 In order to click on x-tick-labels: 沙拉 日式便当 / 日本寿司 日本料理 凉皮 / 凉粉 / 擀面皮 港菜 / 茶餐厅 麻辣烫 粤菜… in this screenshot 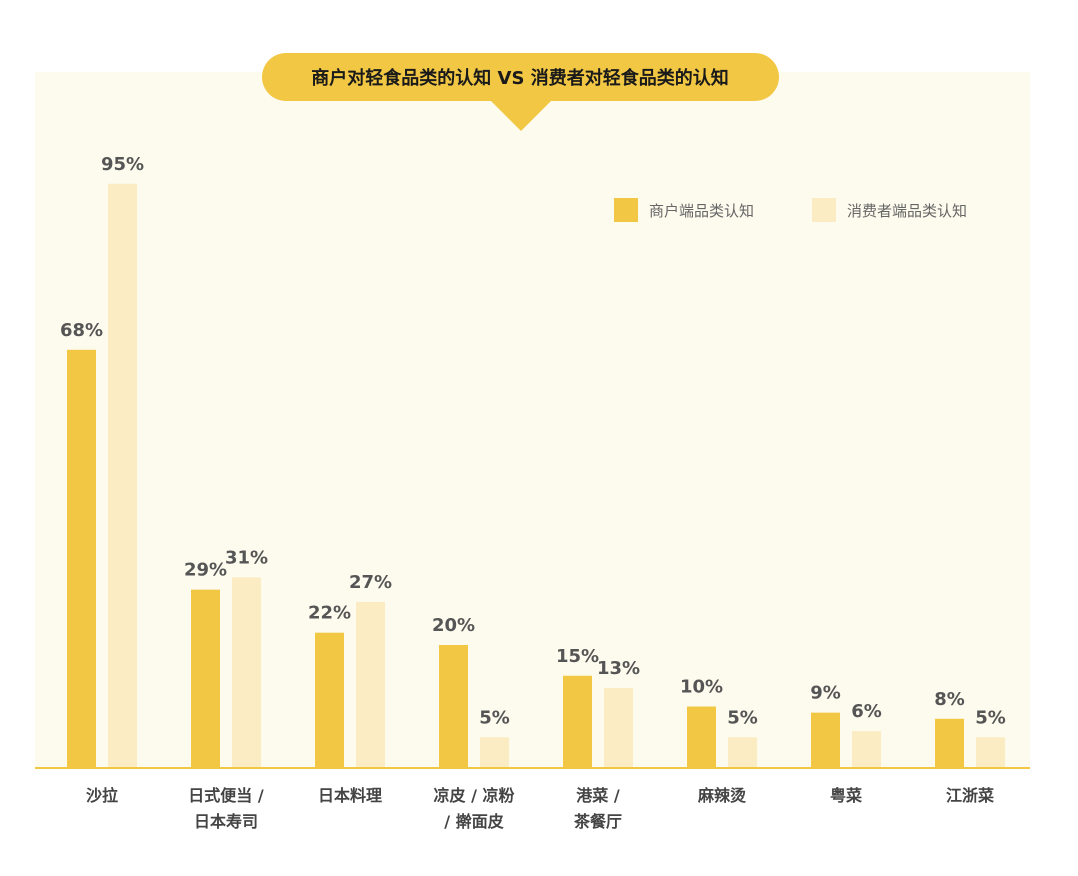, I will do `click(540, 808)`.